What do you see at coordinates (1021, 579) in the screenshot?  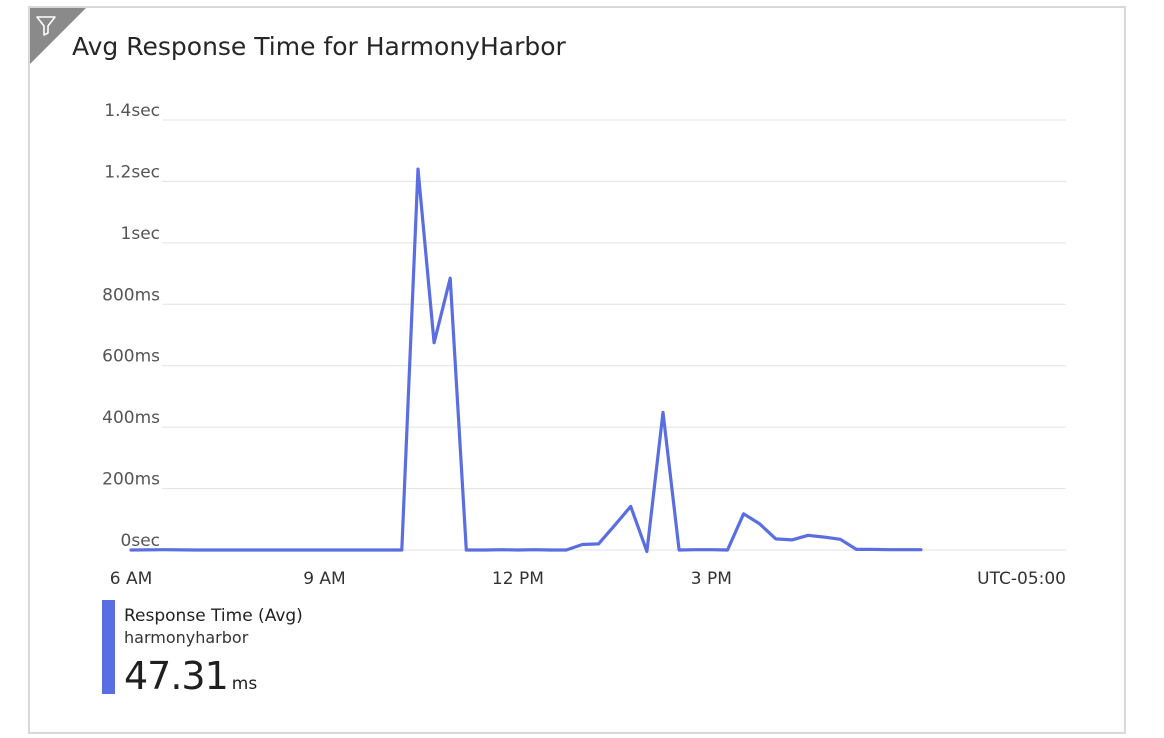 I see `timezone-label: UTC-05:00` at bounding box center [1021, 579].